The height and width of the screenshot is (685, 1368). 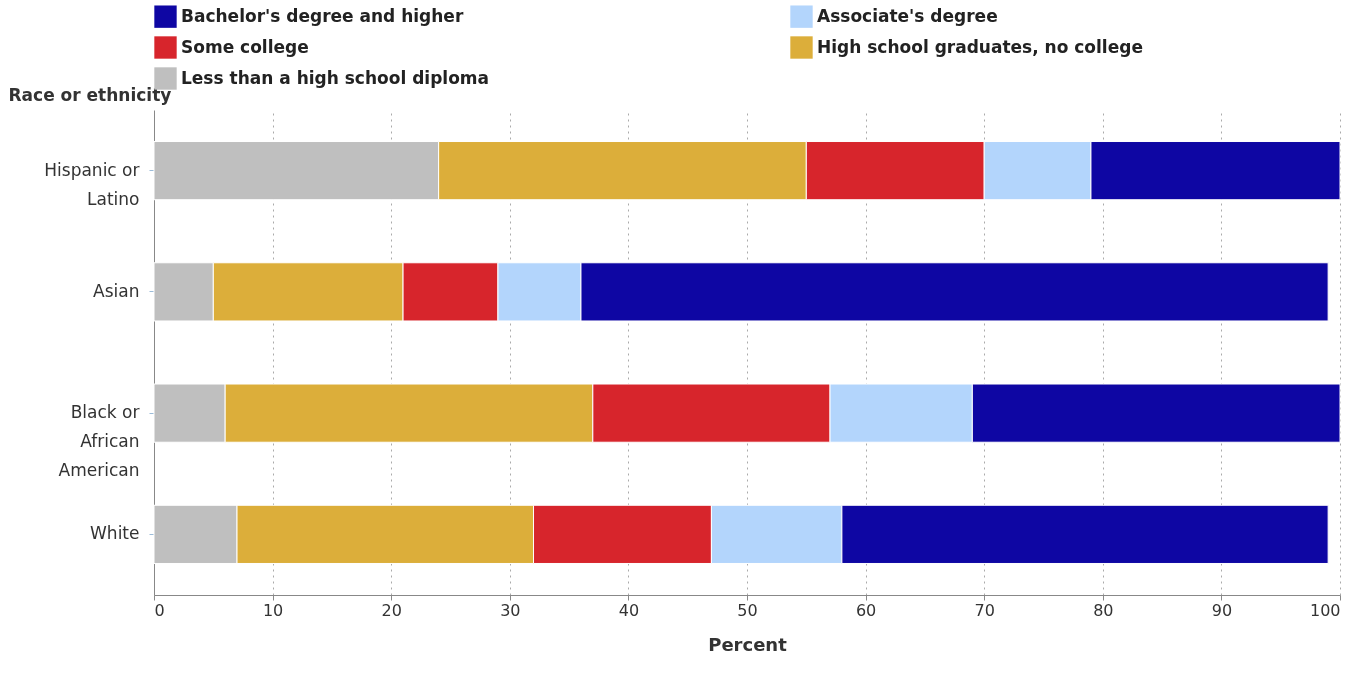 What do you see at coordinates (159, 610) in the screenshot?
I see `x-tick-label: 0` at bounding box center [159, 610].